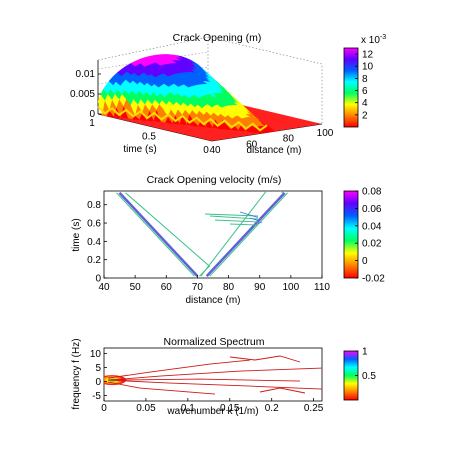  What do you see at coordinates (94, 224) in the screenshot?
I see `p2-y-tick-label: 0.6` at bounding box center [94, 224].